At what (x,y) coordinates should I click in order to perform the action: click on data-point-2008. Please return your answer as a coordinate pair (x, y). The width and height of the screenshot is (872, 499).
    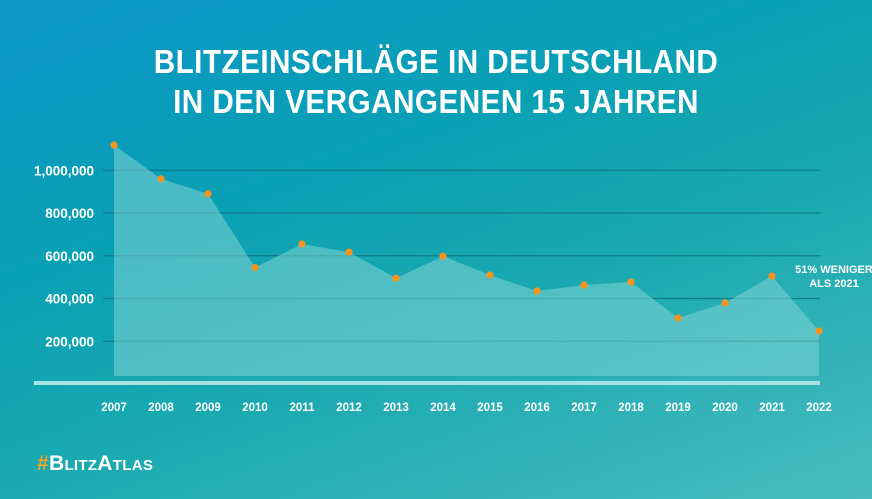
    Looking at the image, I should click on (161, 179).